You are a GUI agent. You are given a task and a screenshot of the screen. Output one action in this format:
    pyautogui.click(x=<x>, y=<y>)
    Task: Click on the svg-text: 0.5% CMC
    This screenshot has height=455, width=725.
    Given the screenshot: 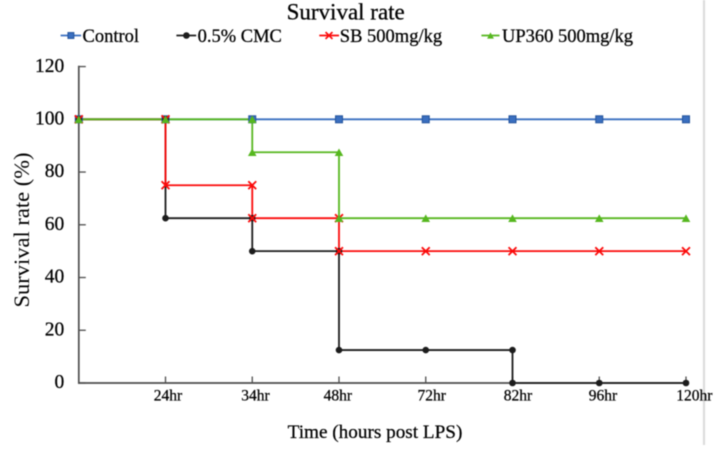 What is the action you would take?
    pyautogui.click(x=240, y=37)
    